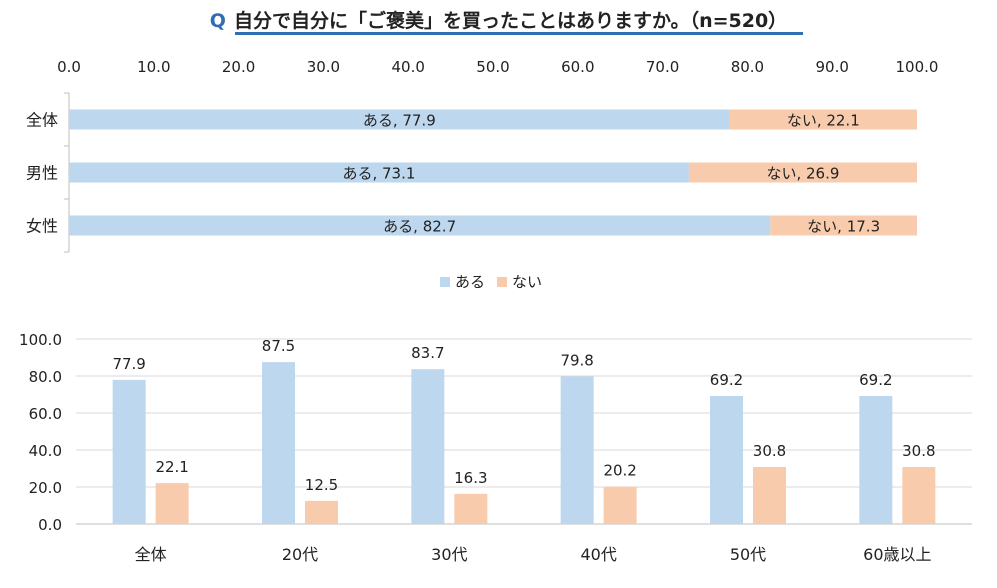  What do you see at coordinates (42, 120) in the screenshot?
I see `category-label: 全体` at bounding box center [42, 120].